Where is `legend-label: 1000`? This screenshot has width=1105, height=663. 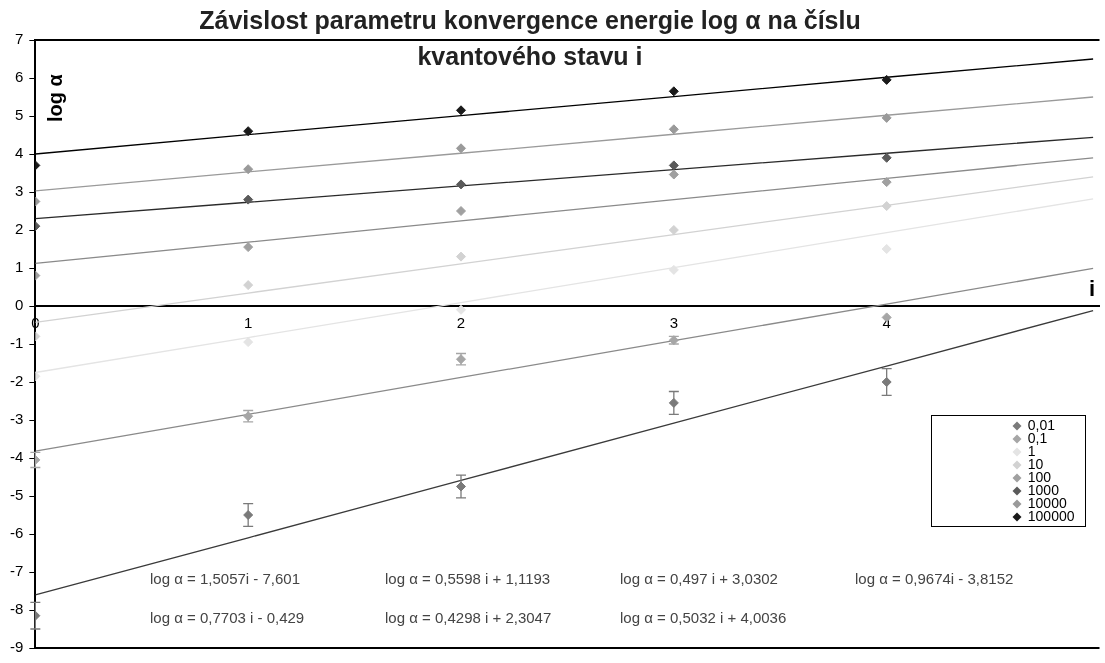 legend-label: 1000 is located at coordinates (1043, 490).